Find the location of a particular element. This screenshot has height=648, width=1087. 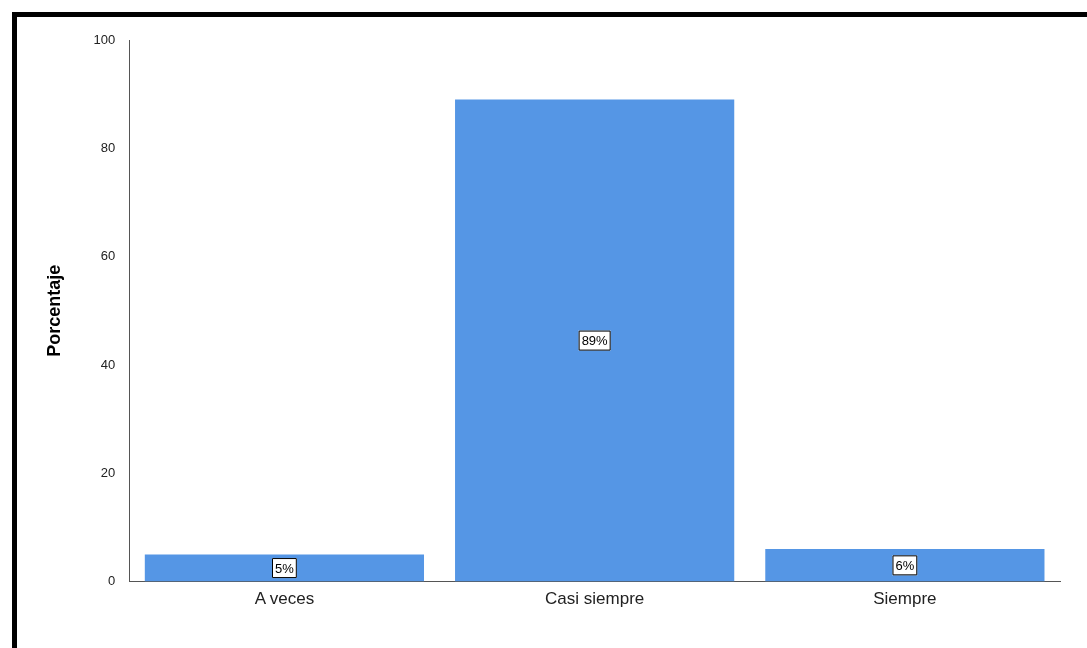

x-tick-label: Casi siempre is located at coordinates (595, 599).